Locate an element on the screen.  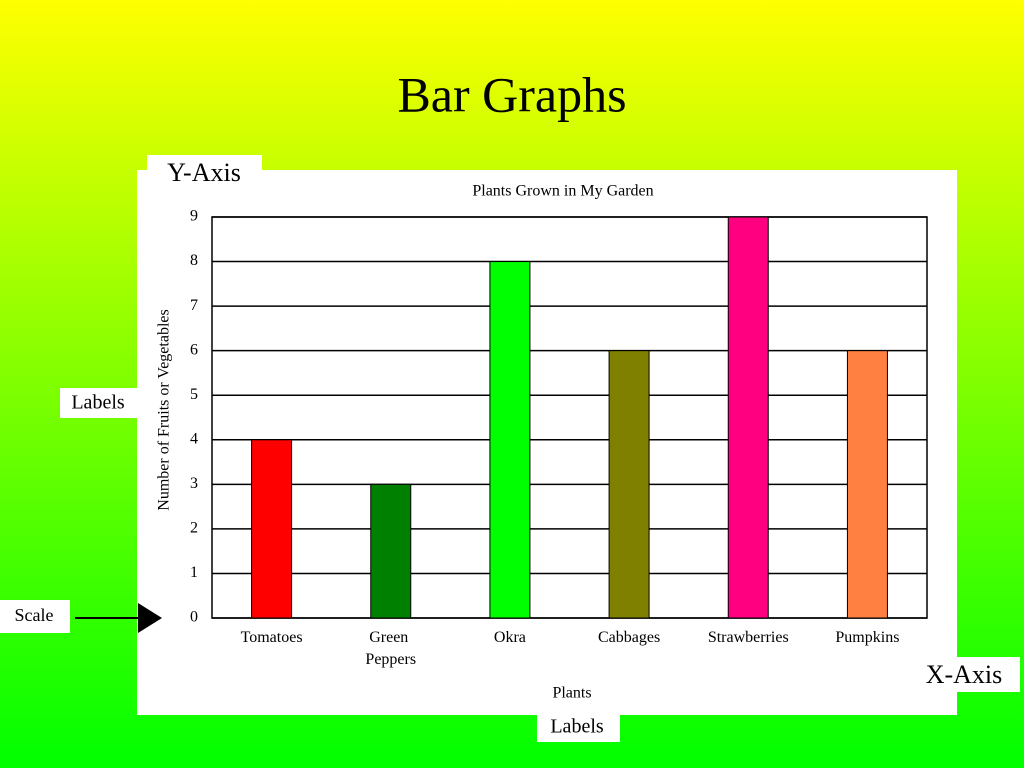
annotation: Y-Axis is located at coordinates (204, 172).